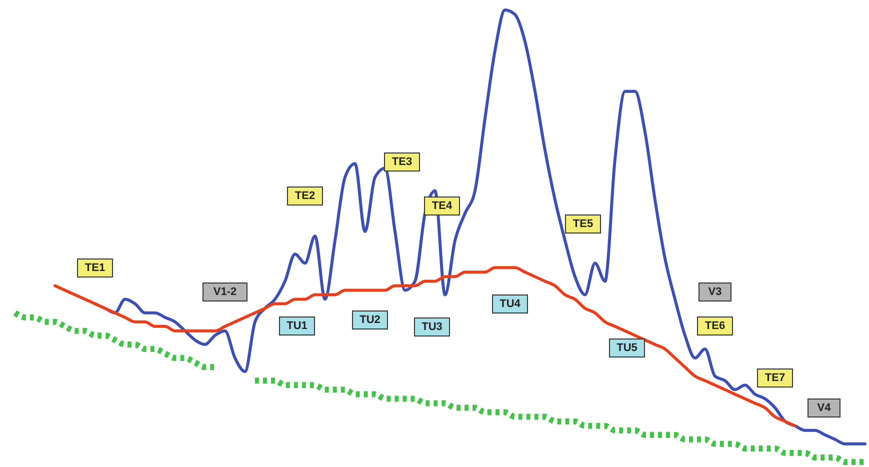  I want to click on annotation: TE6, so click(715, 326).